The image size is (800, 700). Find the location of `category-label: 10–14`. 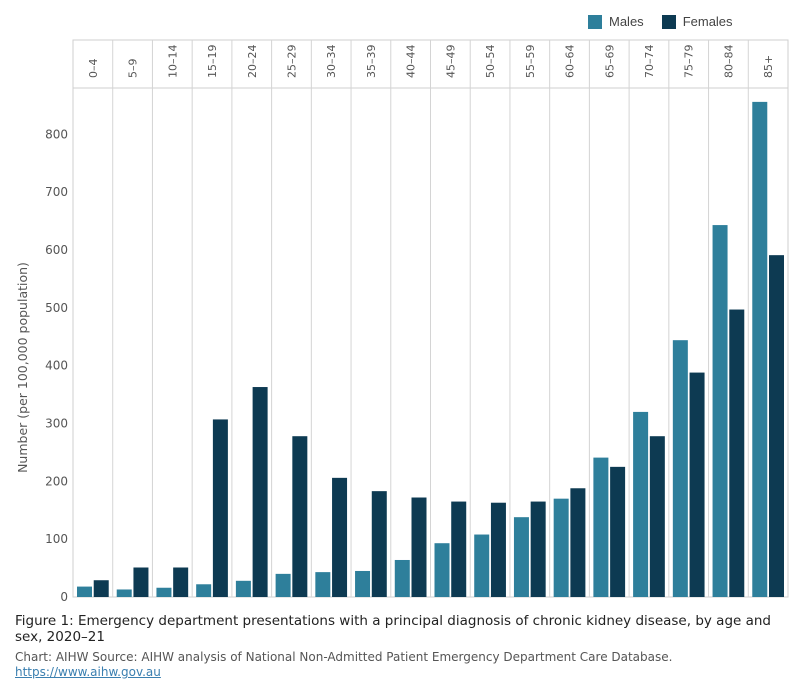

category-label: 10–14 is located at coordinates (172, 62).